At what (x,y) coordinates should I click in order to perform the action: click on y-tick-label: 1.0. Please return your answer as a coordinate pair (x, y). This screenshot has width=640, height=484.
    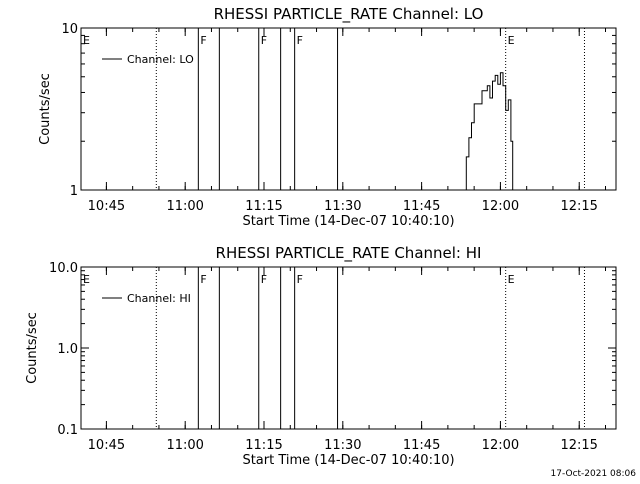
    Looking at the image, I should click on (67, 349).